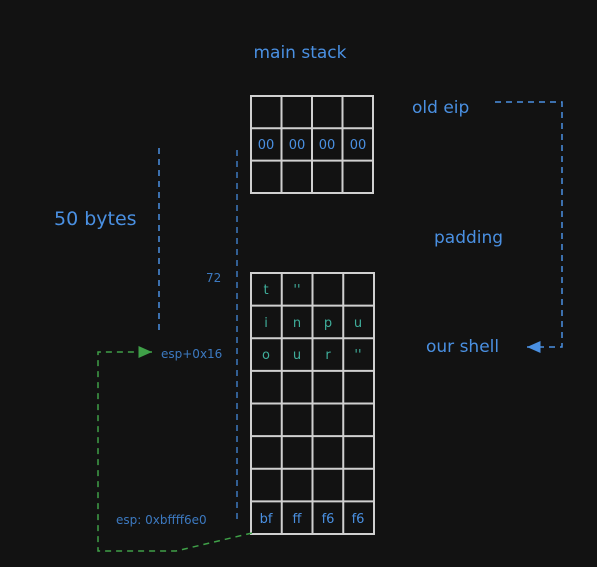 The image size is (597, 567). What do you see at coordinates (266, 323) in the screenshot?
I see `bottom-stack-cell: i` at bounding box center [266, 323].